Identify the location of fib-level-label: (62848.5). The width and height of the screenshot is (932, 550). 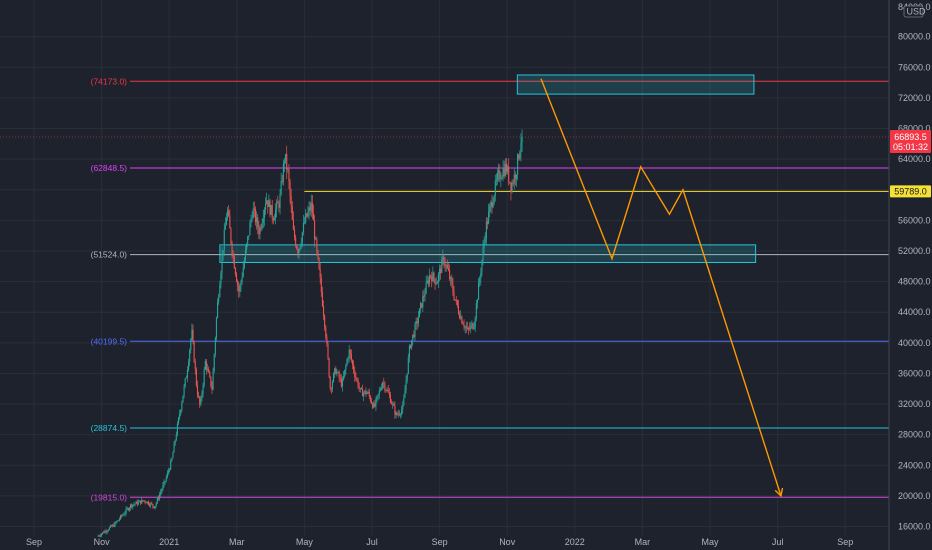
(109, 168).